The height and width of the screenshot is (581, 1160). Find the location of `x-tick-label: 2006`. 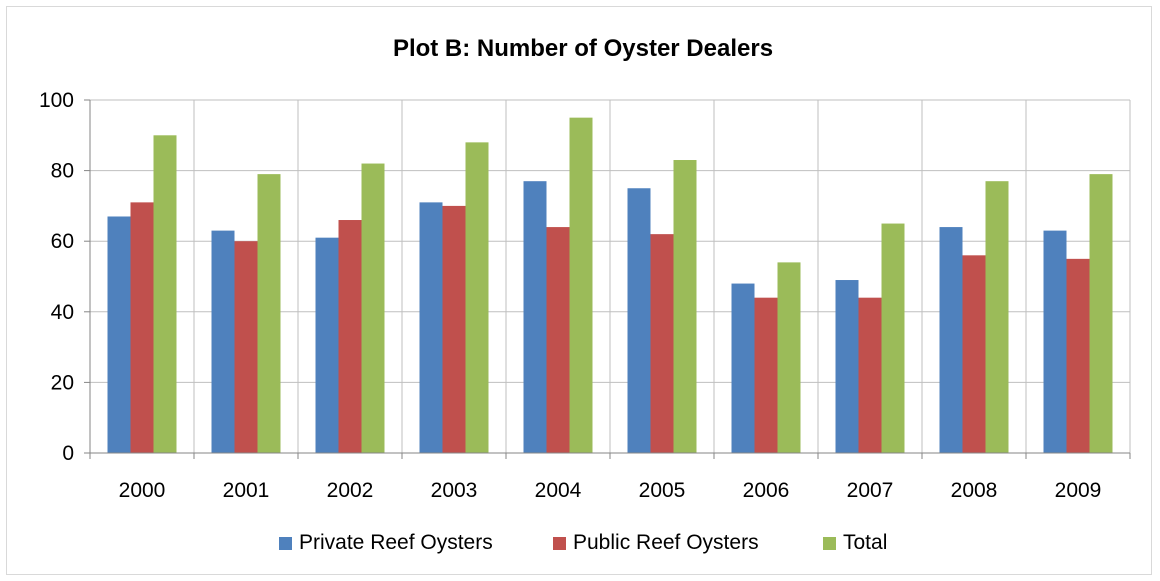

x-tick-label: 2006 is located at coordinates (766, 490).